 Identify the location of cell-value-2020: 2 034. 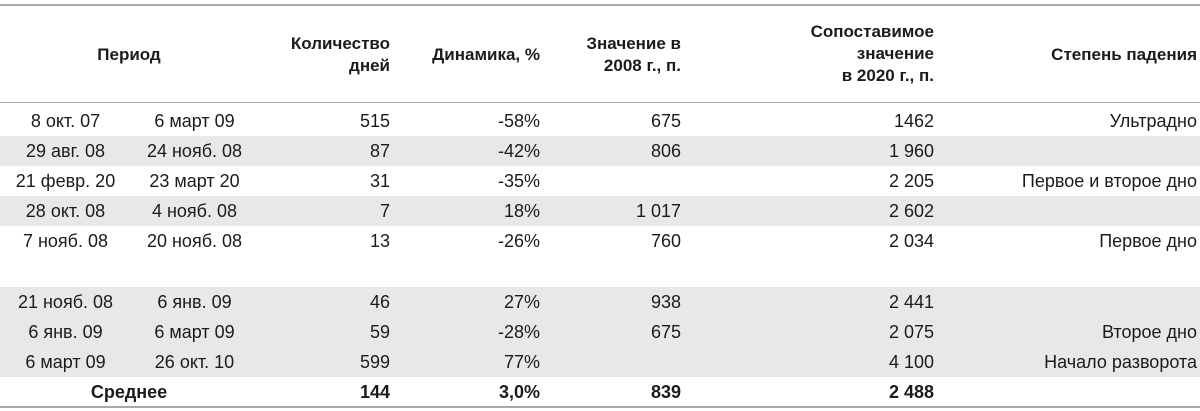
(911, 241).